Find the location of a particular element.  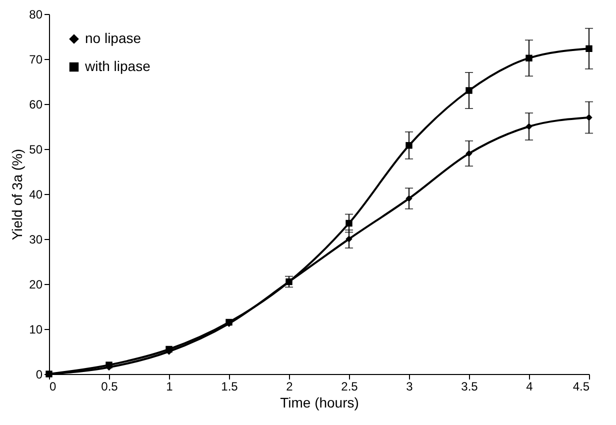

legend-label: with lipase is located at coordinates (117, 66).